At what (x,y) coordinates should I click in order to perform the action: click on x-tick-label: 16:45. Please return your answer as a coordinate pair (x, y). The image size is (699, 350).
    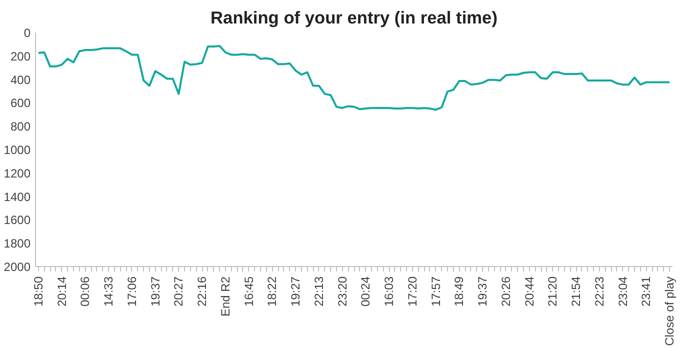
    Looking at the image, I should click on (249, 291).